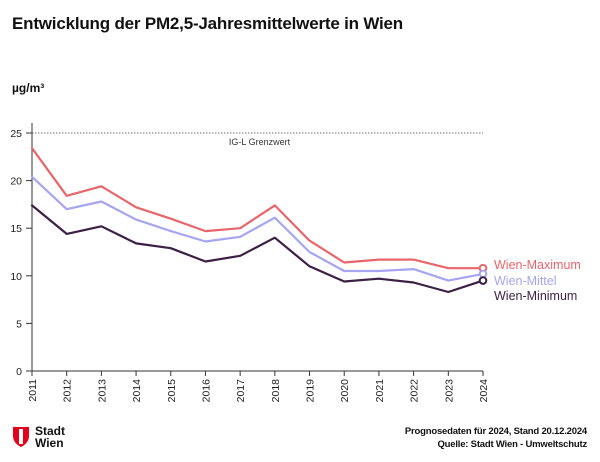 This screenshot has width=600, height=462. Describe the element at coordinates (16, 229) in the screenshot. I see `y-tick-label: 15` at that location.